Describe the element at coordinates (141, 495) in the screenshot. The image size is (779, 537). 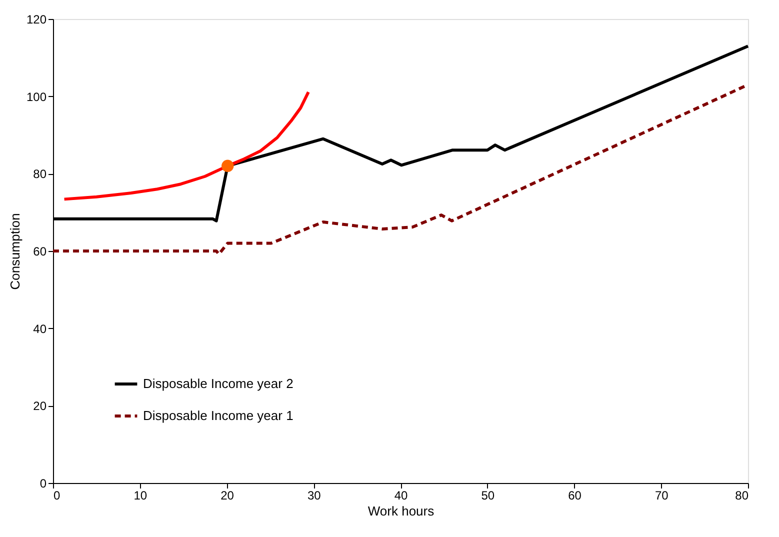
I see `x-tick-label: 10` at that location.